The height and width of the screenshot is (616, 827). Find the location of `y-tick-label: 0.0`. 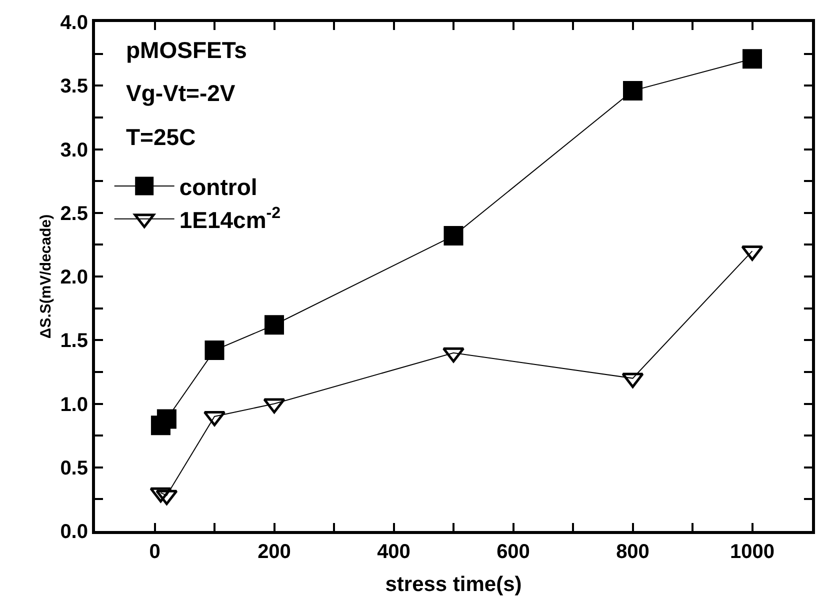

y-tick-label: 0.0 is located at coordinates (74, 532).